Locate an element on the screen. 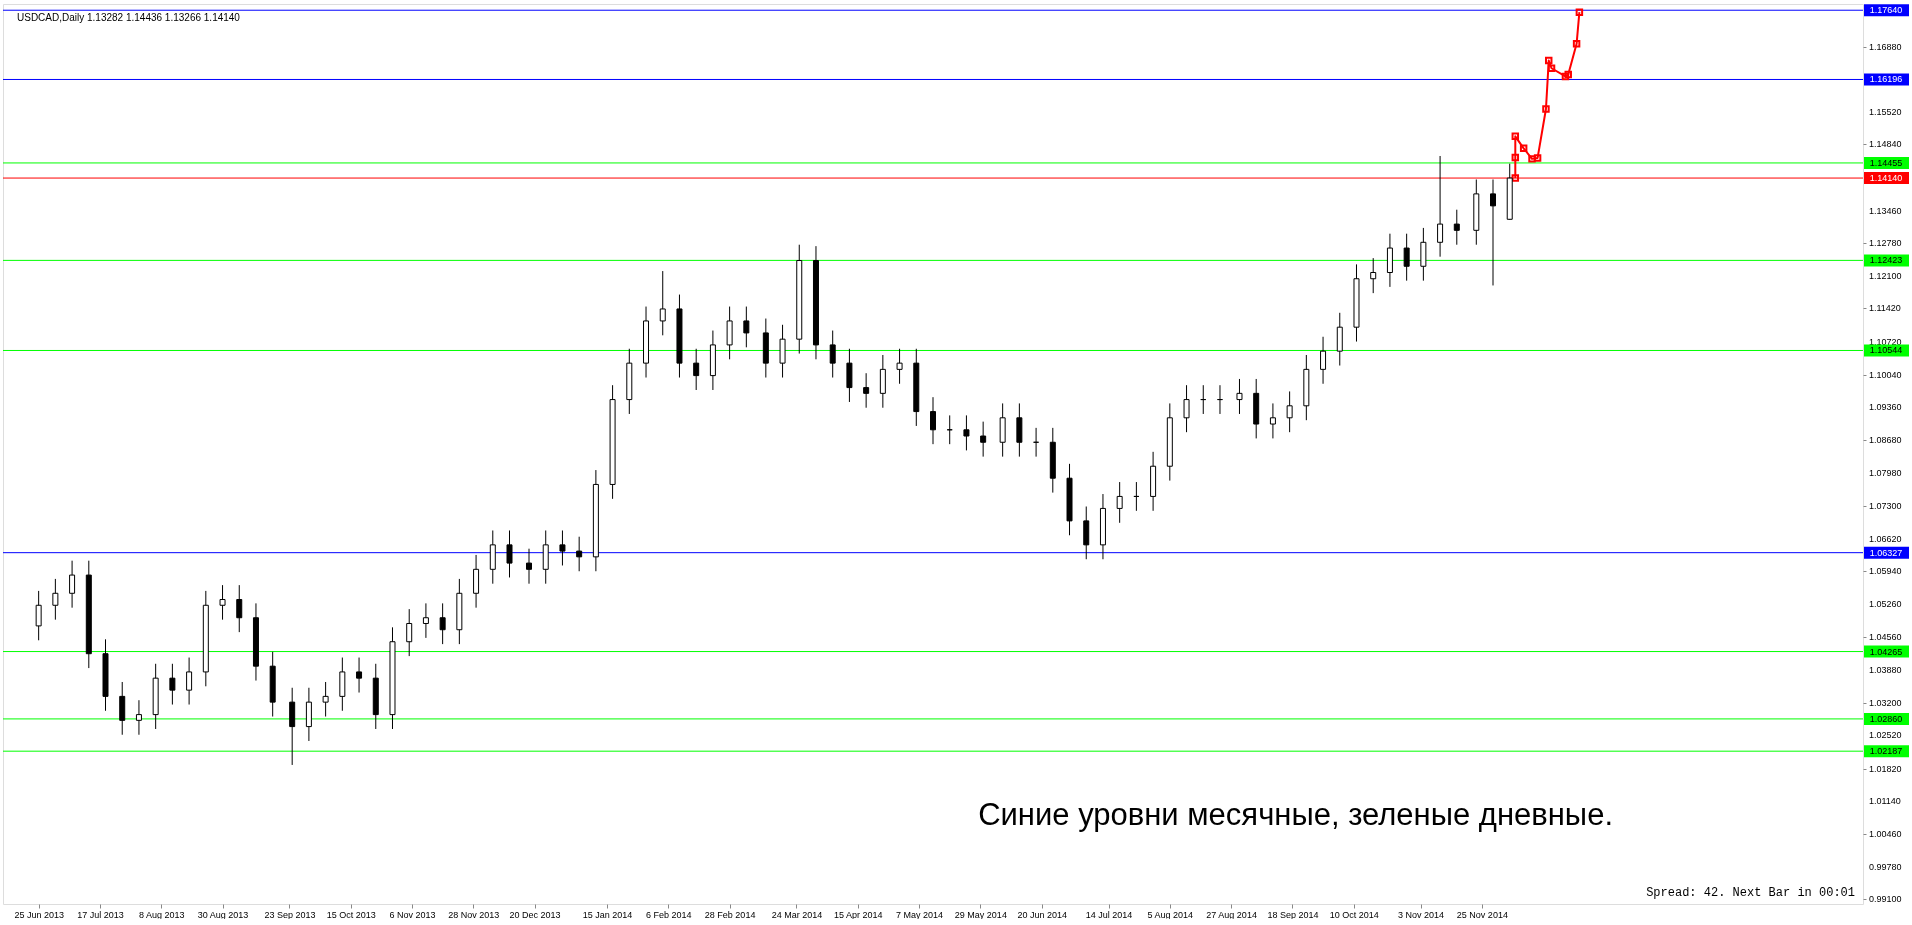  x-tick-label: 5 Aug 2014 is located at coordinates (1170, 914).